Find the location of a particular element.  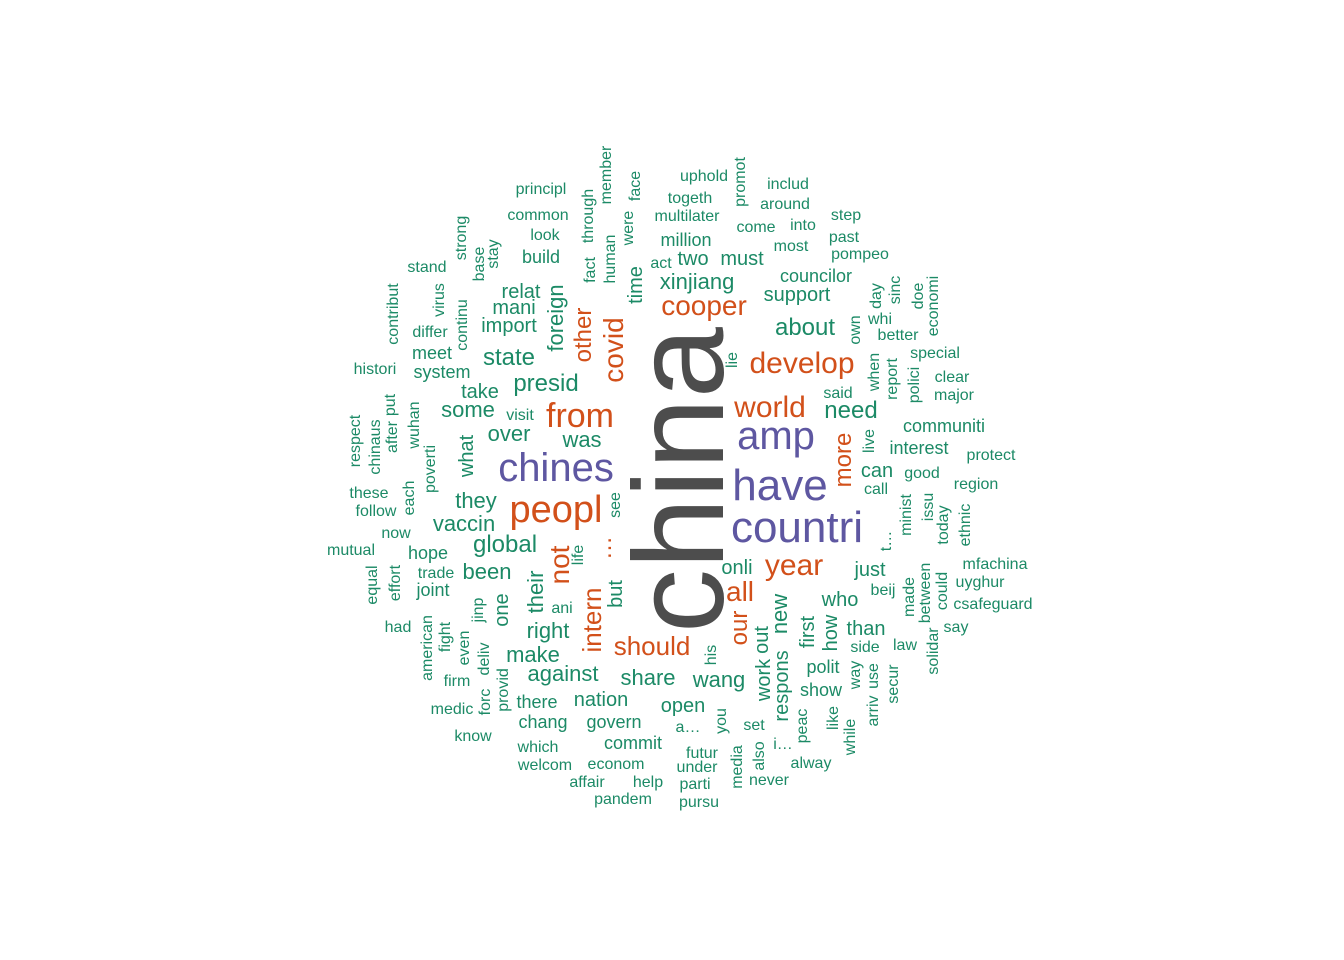

cloud-word-region: region is located at coordinates (976, 484).